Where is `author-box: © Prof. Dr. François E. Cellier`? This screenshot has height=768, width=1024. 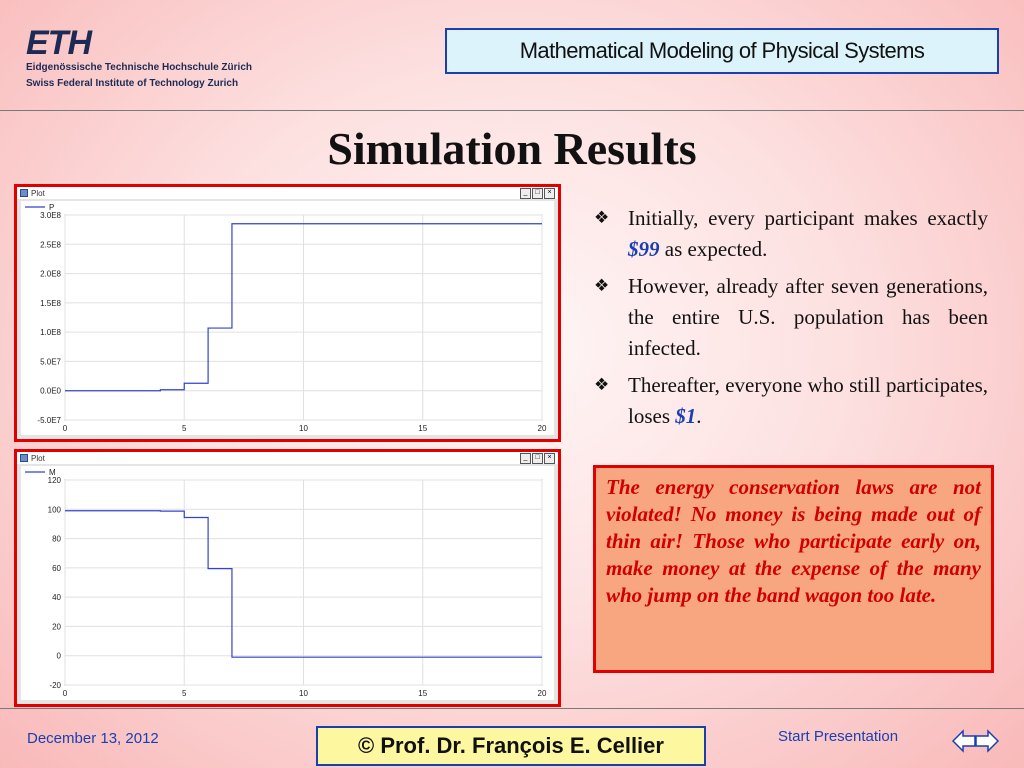
author-box: © Prof. Dr. François E. Cellier is located at coordinates (511, 746).